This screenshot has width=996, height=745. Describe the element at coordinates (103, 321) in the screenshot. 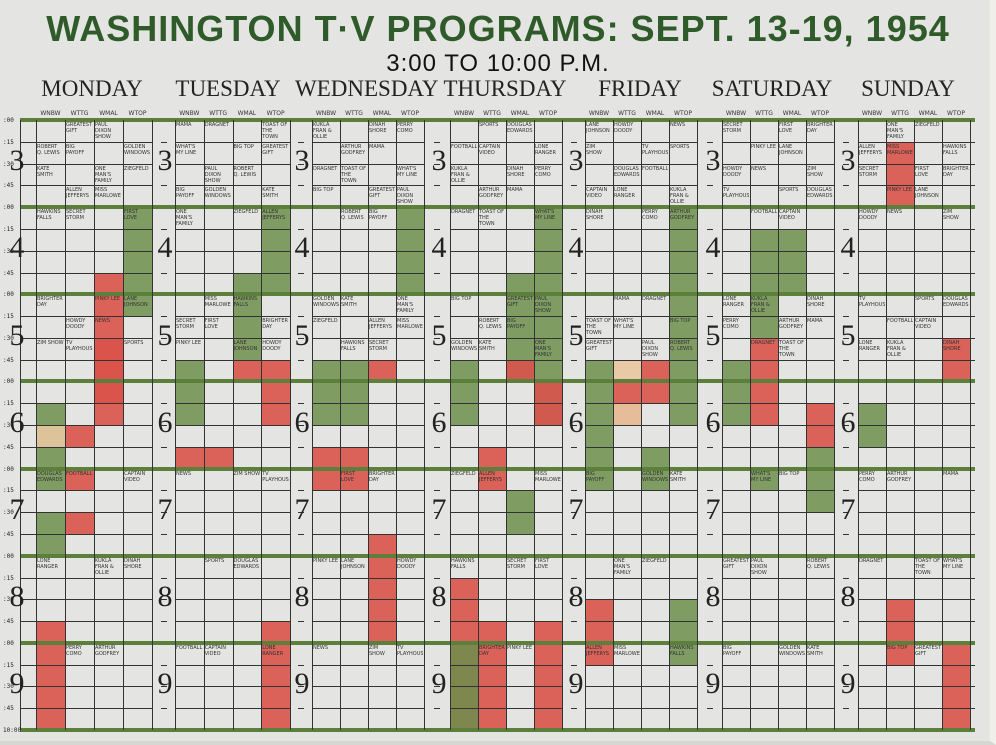

I see `program-name: NEWS` at that location.